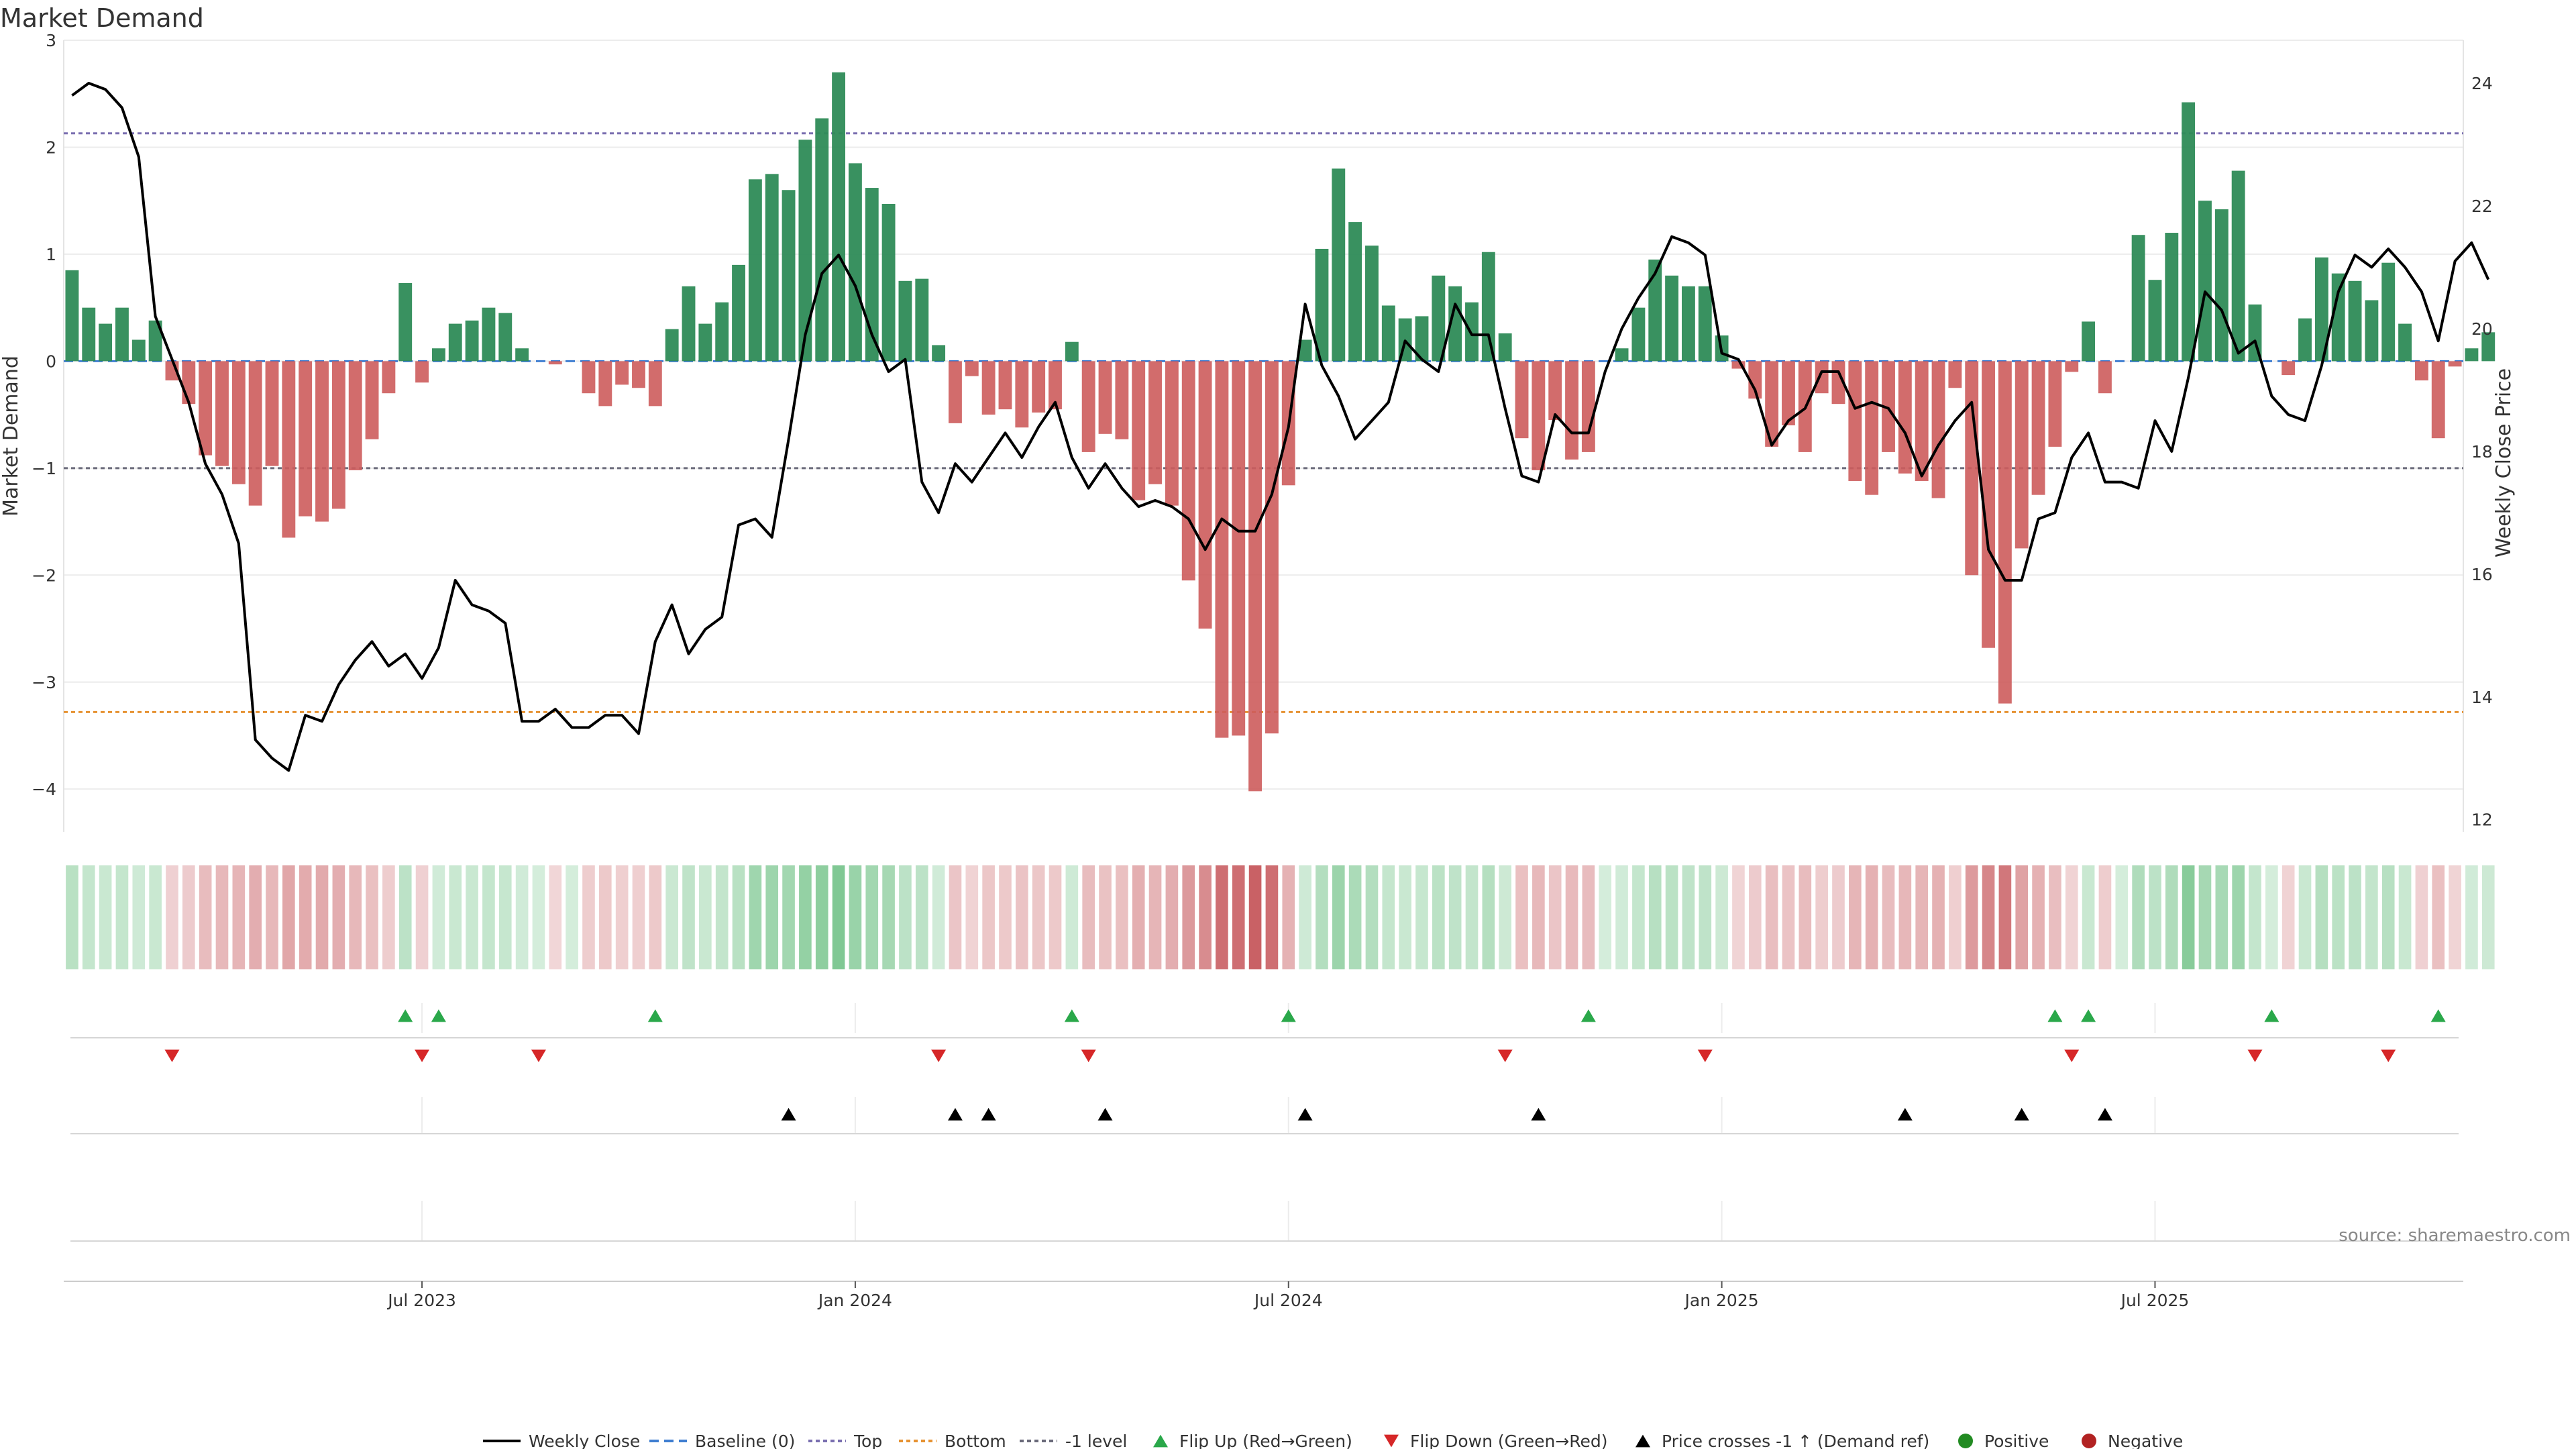  I want to click on right-tick-label: 12, so click(2482, 820).